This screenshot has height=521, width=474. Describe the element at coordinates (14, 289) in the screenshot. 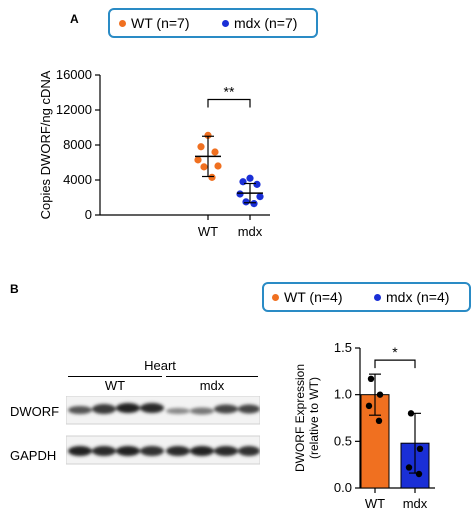

I see `panel-b-letter: B` at that location.